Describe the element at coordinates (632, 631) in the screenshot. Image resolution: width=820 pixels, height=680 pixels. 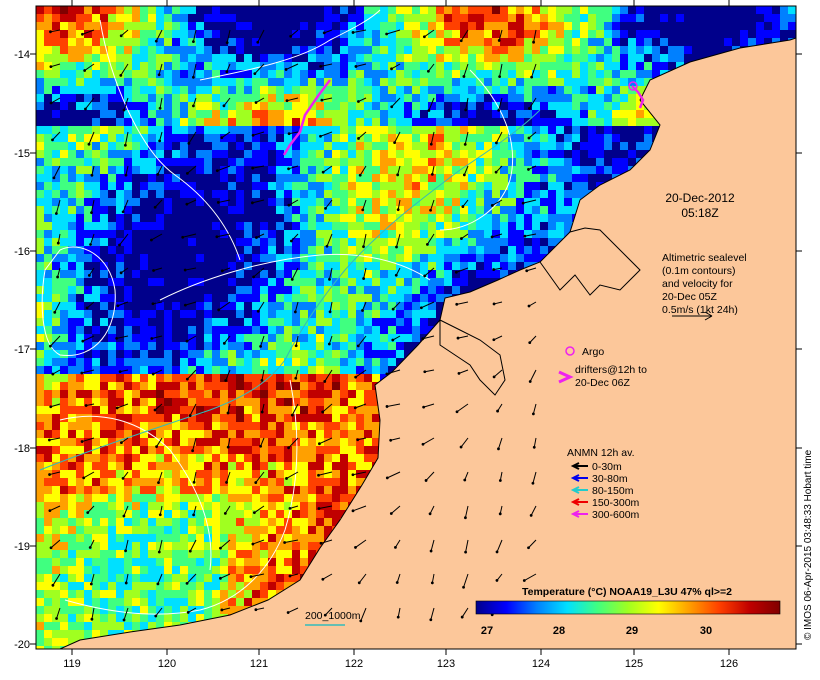
I see `colorbar-tick-label: 29` at that location.